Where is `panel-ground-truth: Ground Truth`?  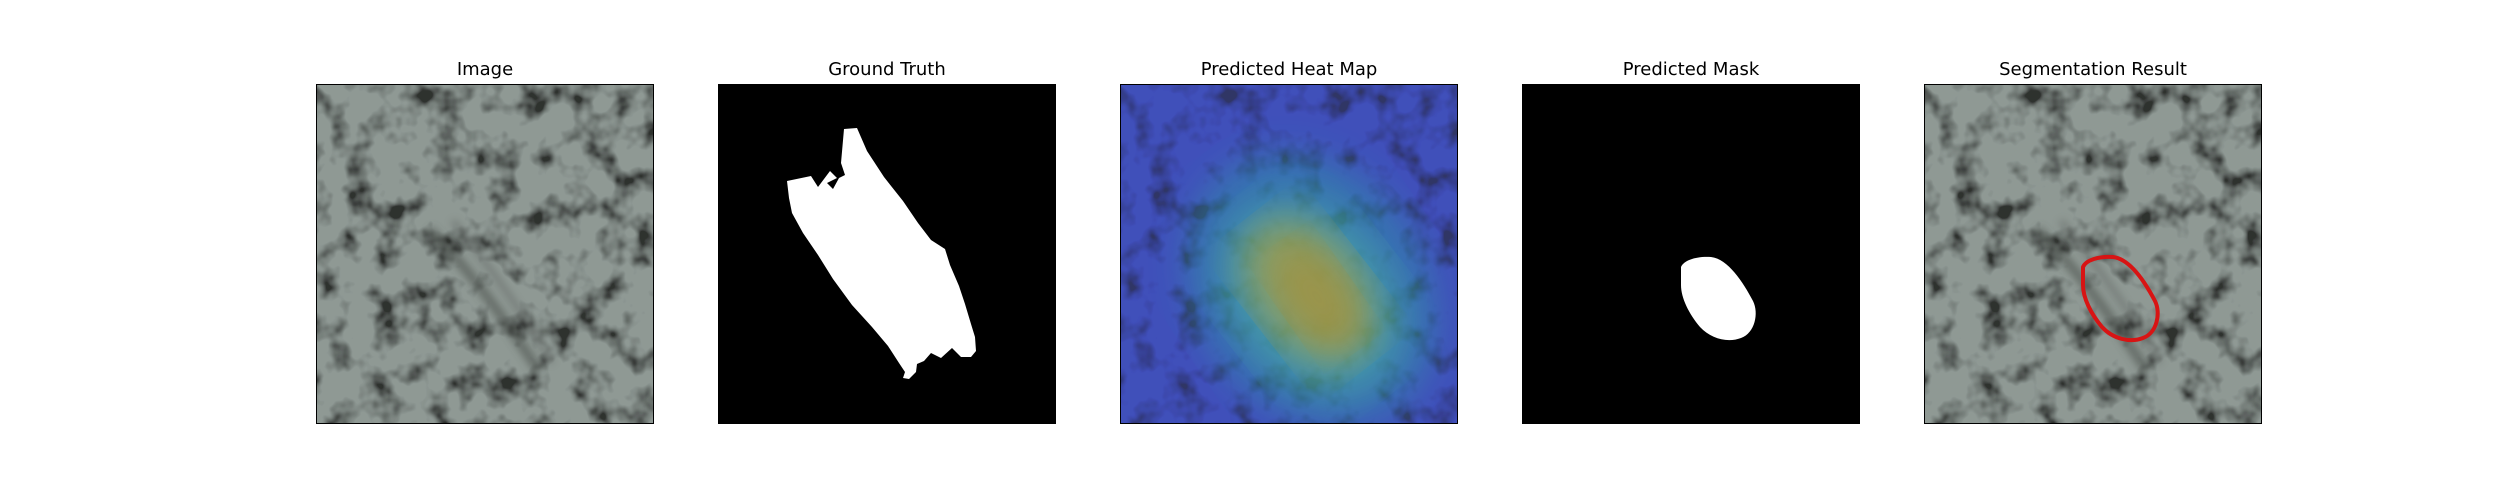
panel-ground-truth: Ground Truth is located at coordinates (887, 250).